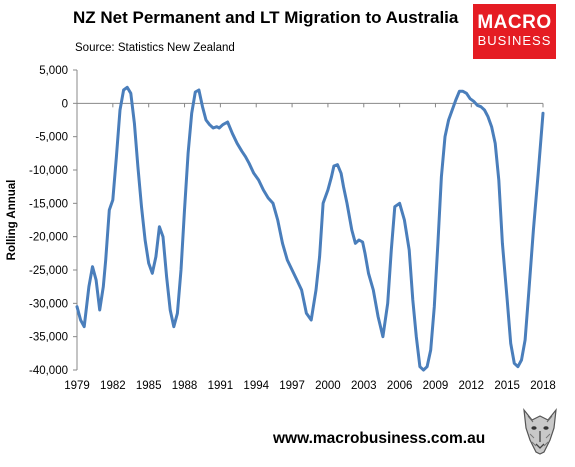  Describe the element at coordinates (436, 386) in the screenshot. I see `x-tick-label: 2009` at that location.